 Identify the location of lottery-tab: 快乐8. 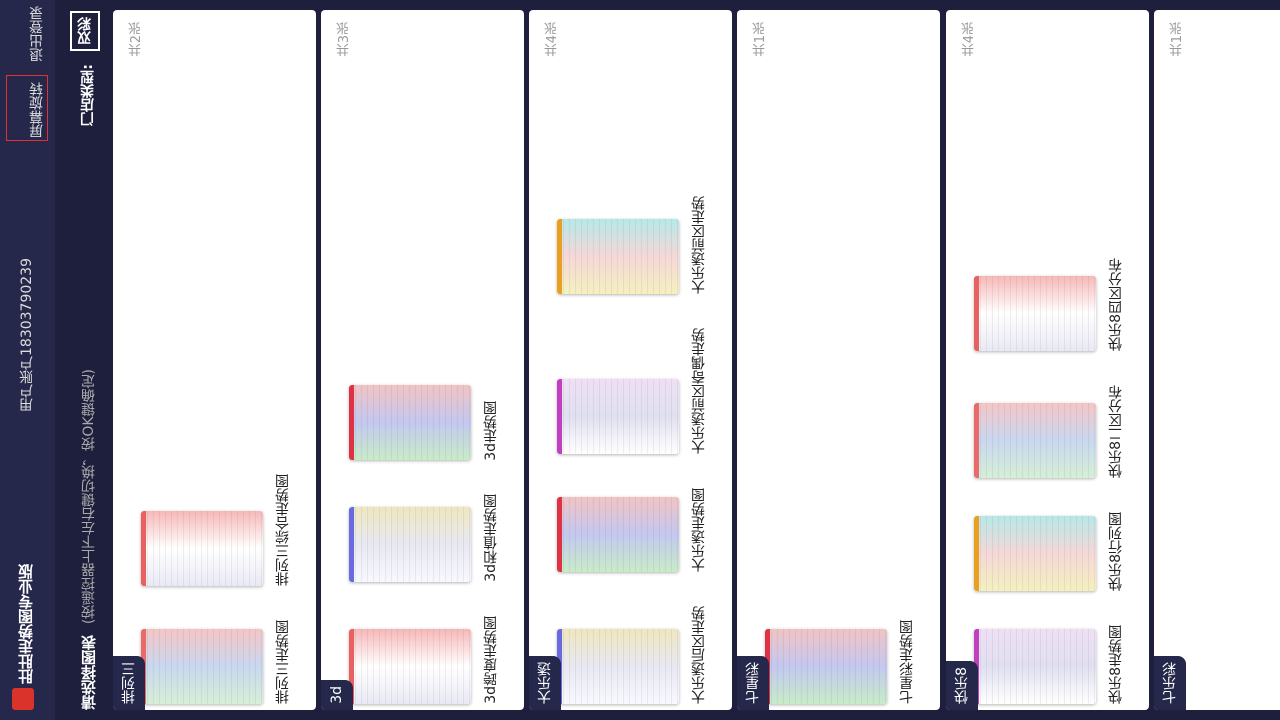
(962, 685).